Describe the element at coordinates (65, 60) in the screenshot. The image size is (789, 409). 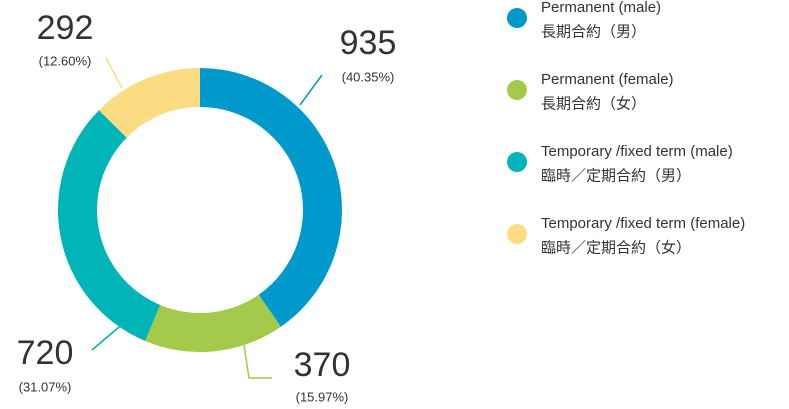
I see `percent-label: (12.60%)` at that location.